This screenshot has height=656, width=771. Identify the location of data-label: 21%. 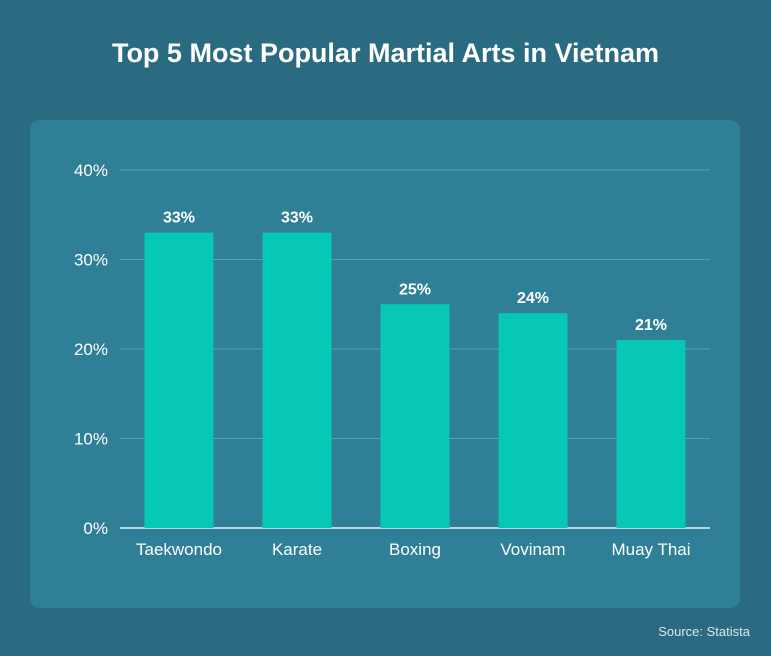
(651, 325).